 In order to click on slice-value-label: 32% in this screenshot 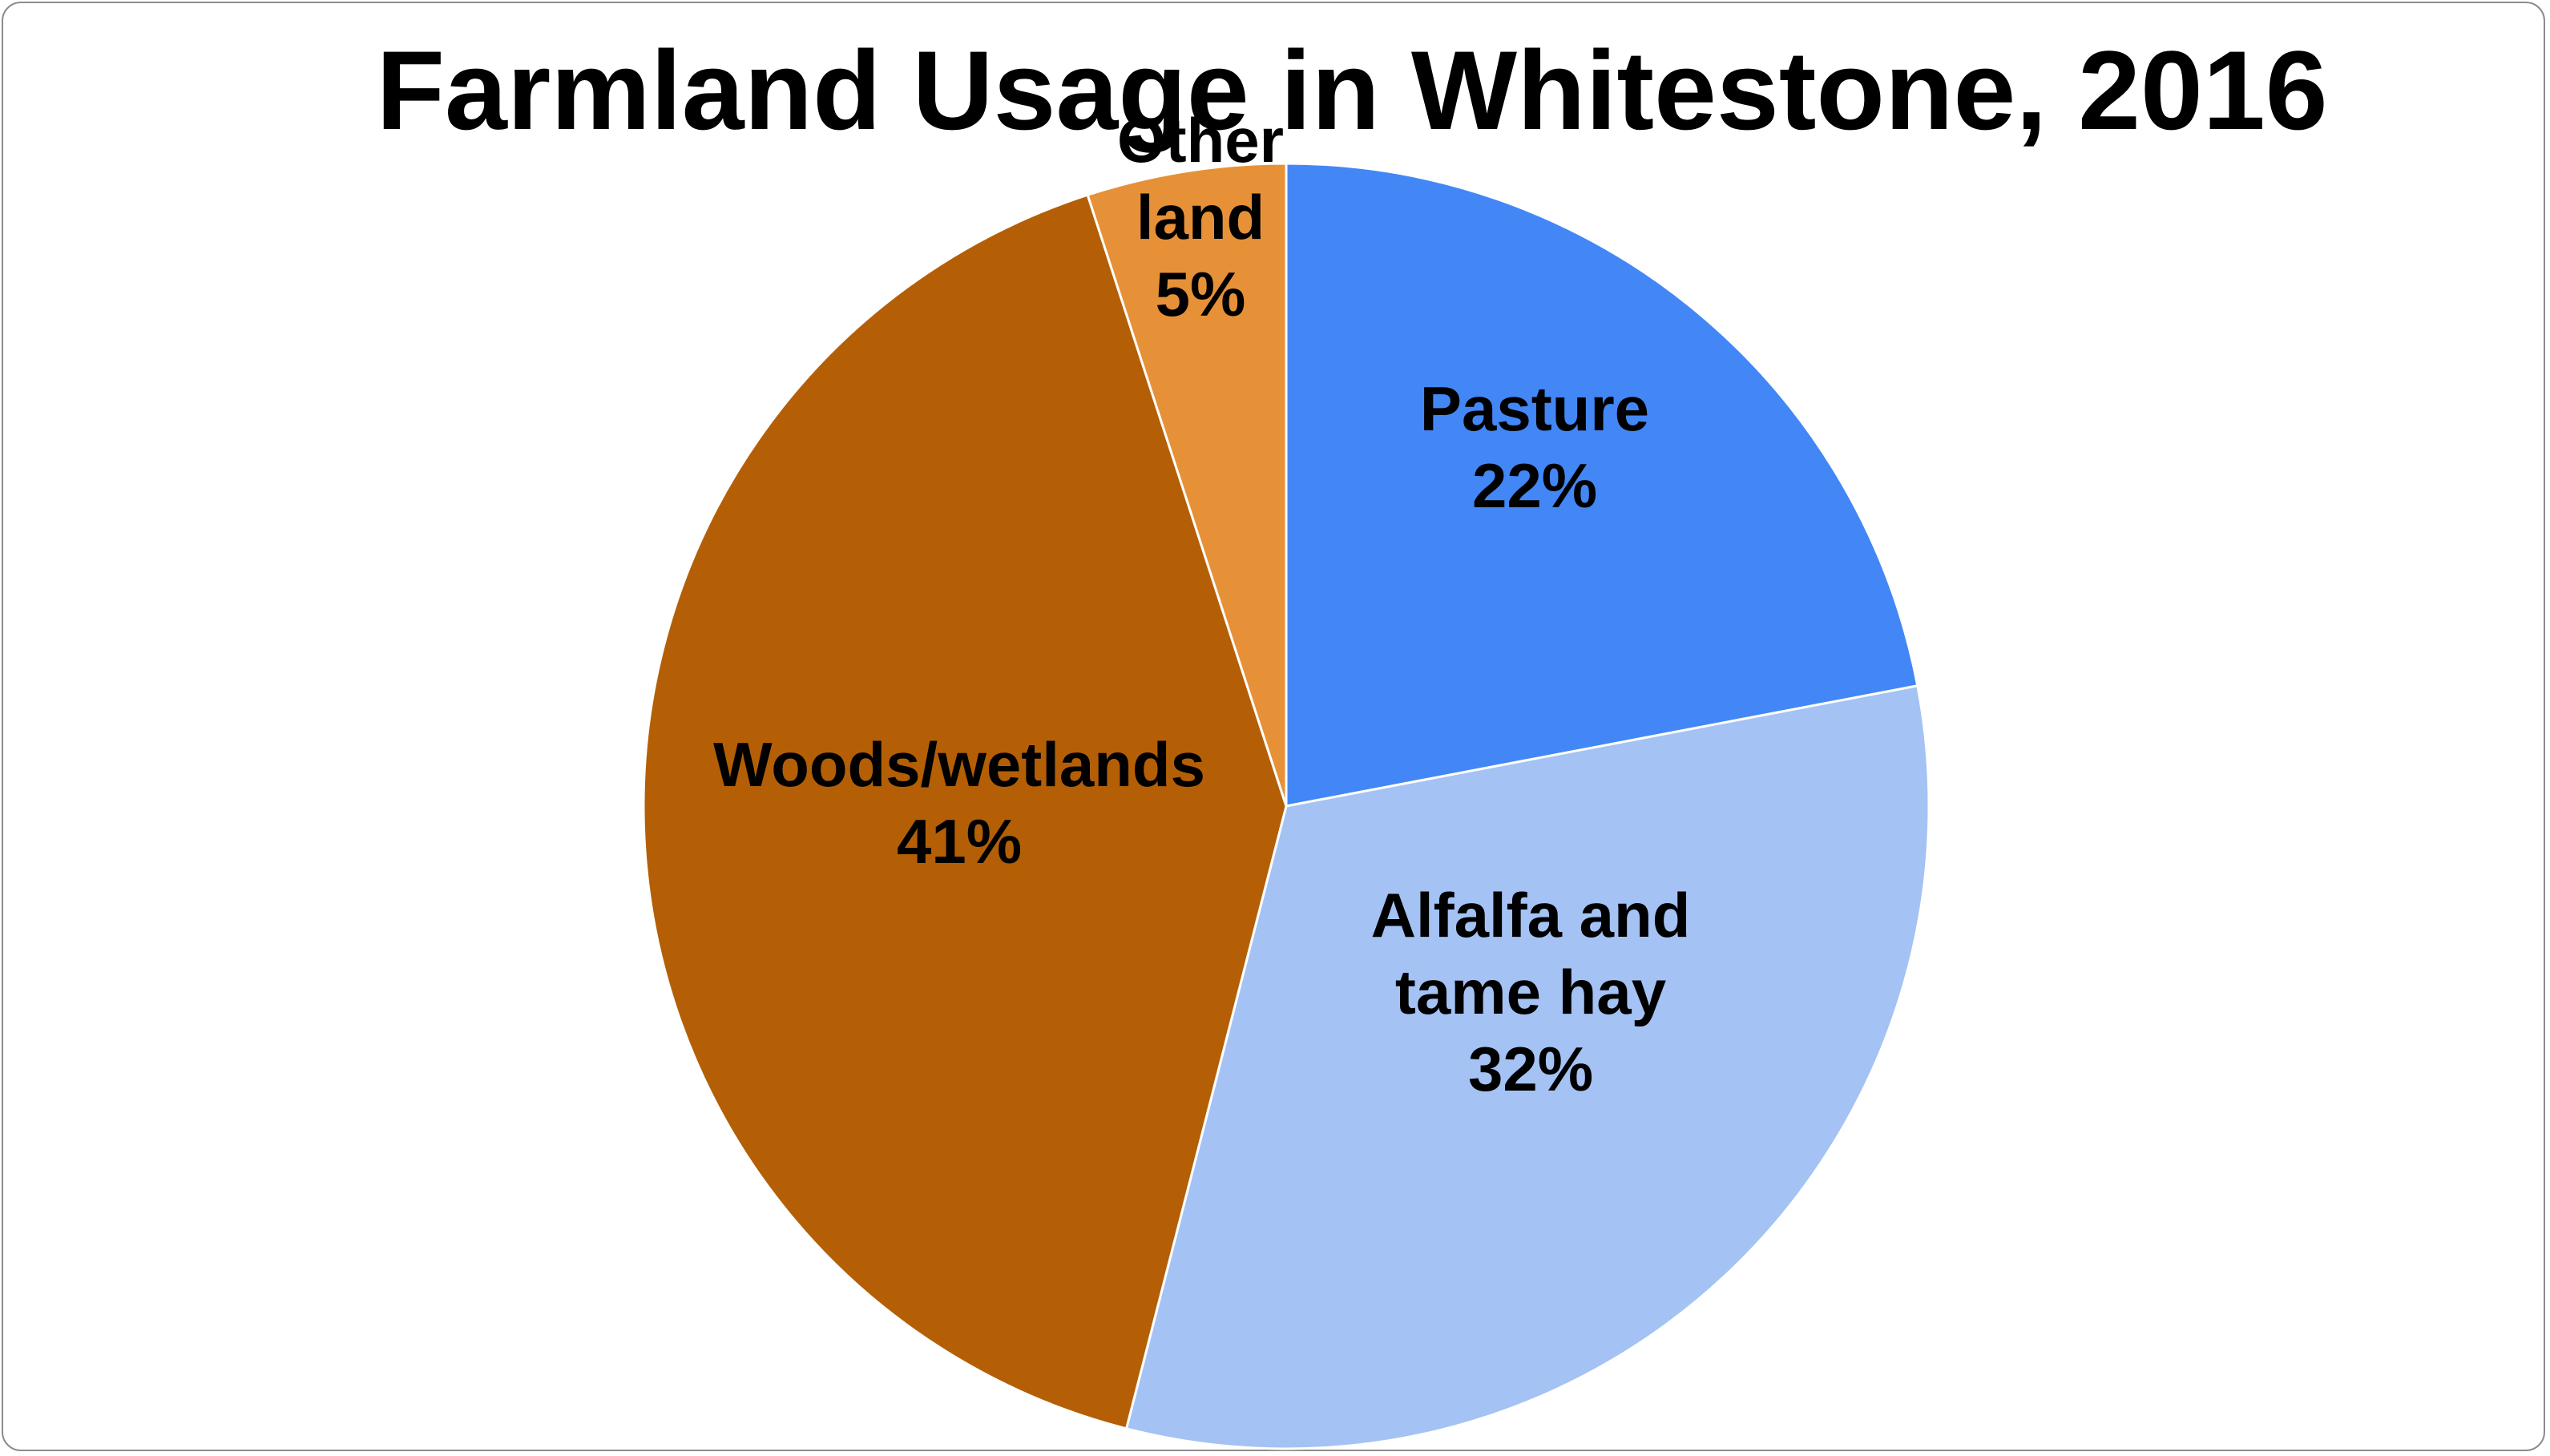, I will do `click(1530, 1069)`.